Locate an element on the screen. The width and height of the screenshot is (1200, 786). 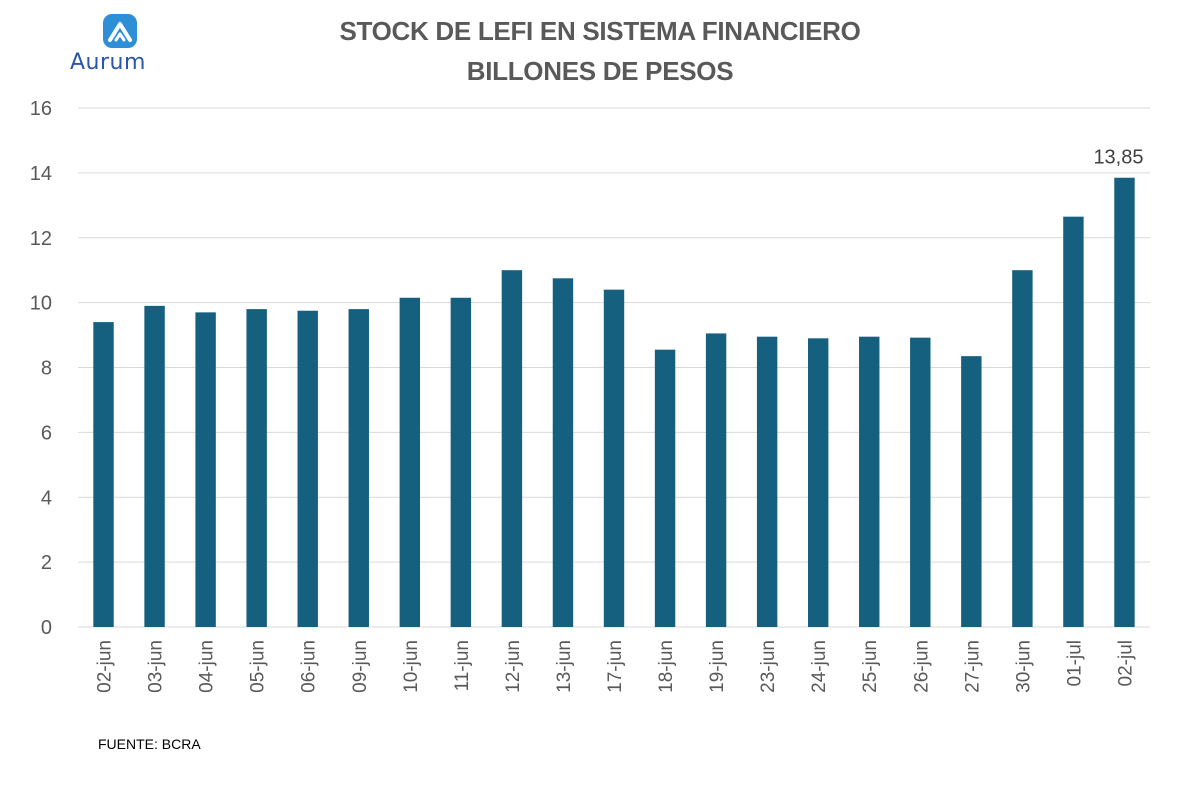
data-label: 13,85 is located at coordinates (1118, 158).